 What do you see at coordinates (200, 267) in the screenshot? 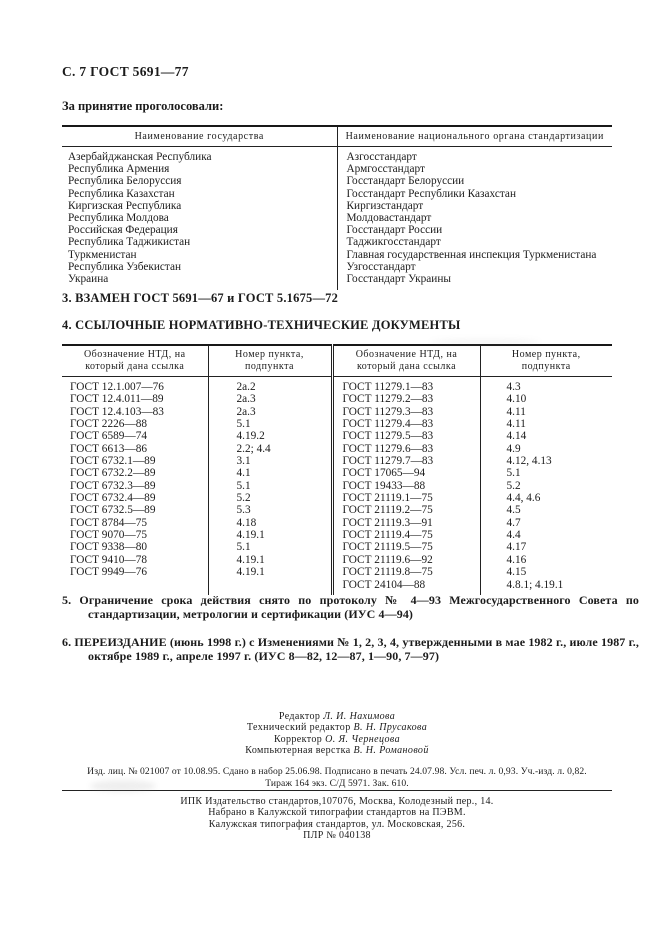
I see `country-cell: Республика Узбекистан` at bounding box center [200, 267].